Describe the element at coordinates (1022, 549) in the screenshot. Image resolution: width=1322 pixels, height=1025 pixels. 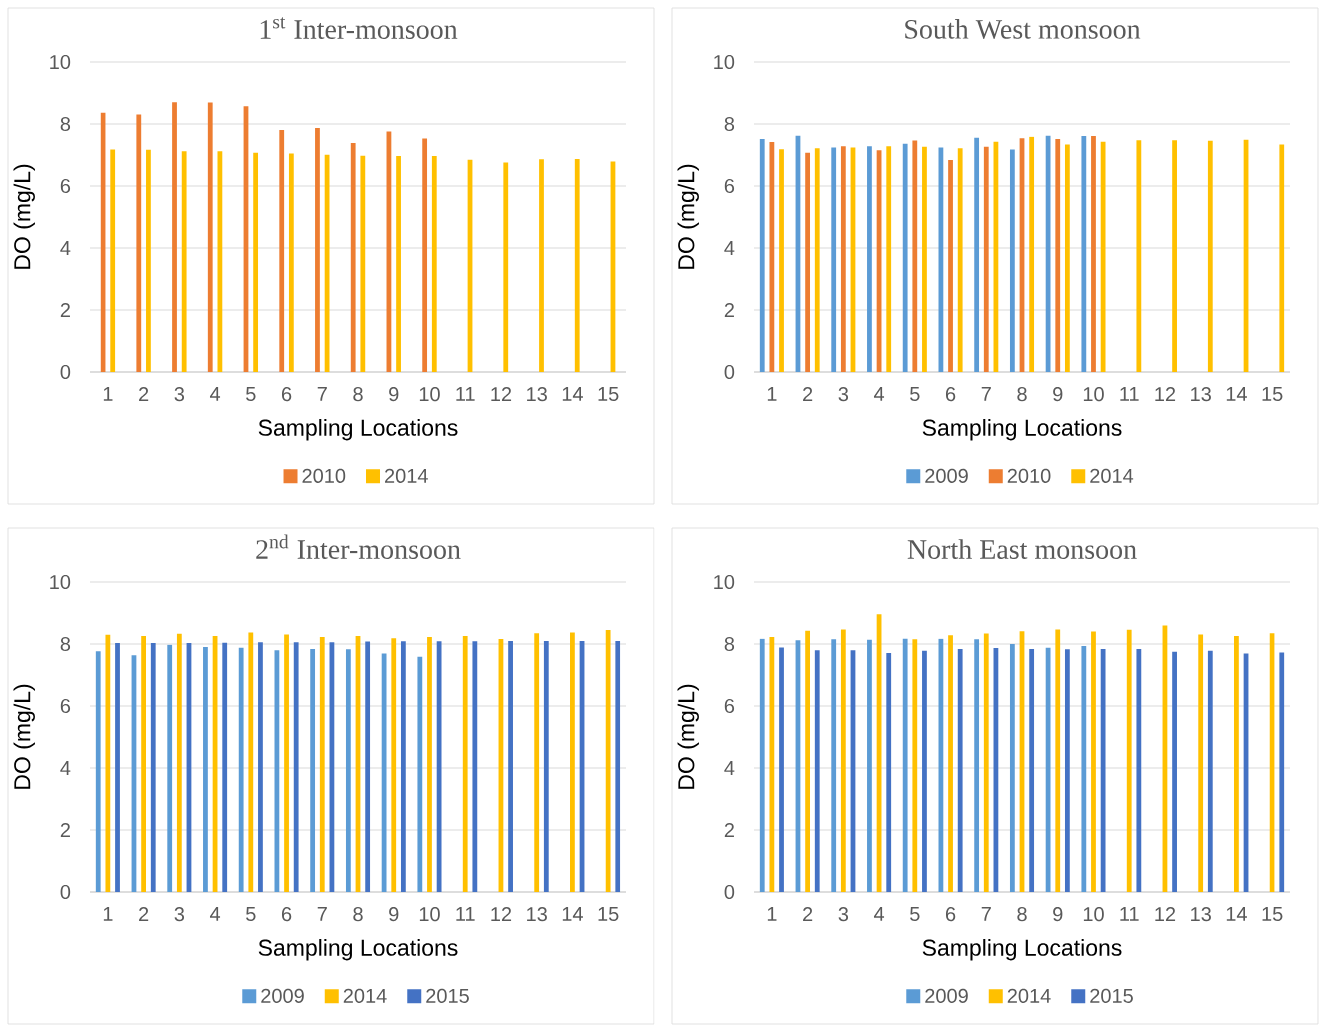
I see `chart-title: North East monsoon` at that location.